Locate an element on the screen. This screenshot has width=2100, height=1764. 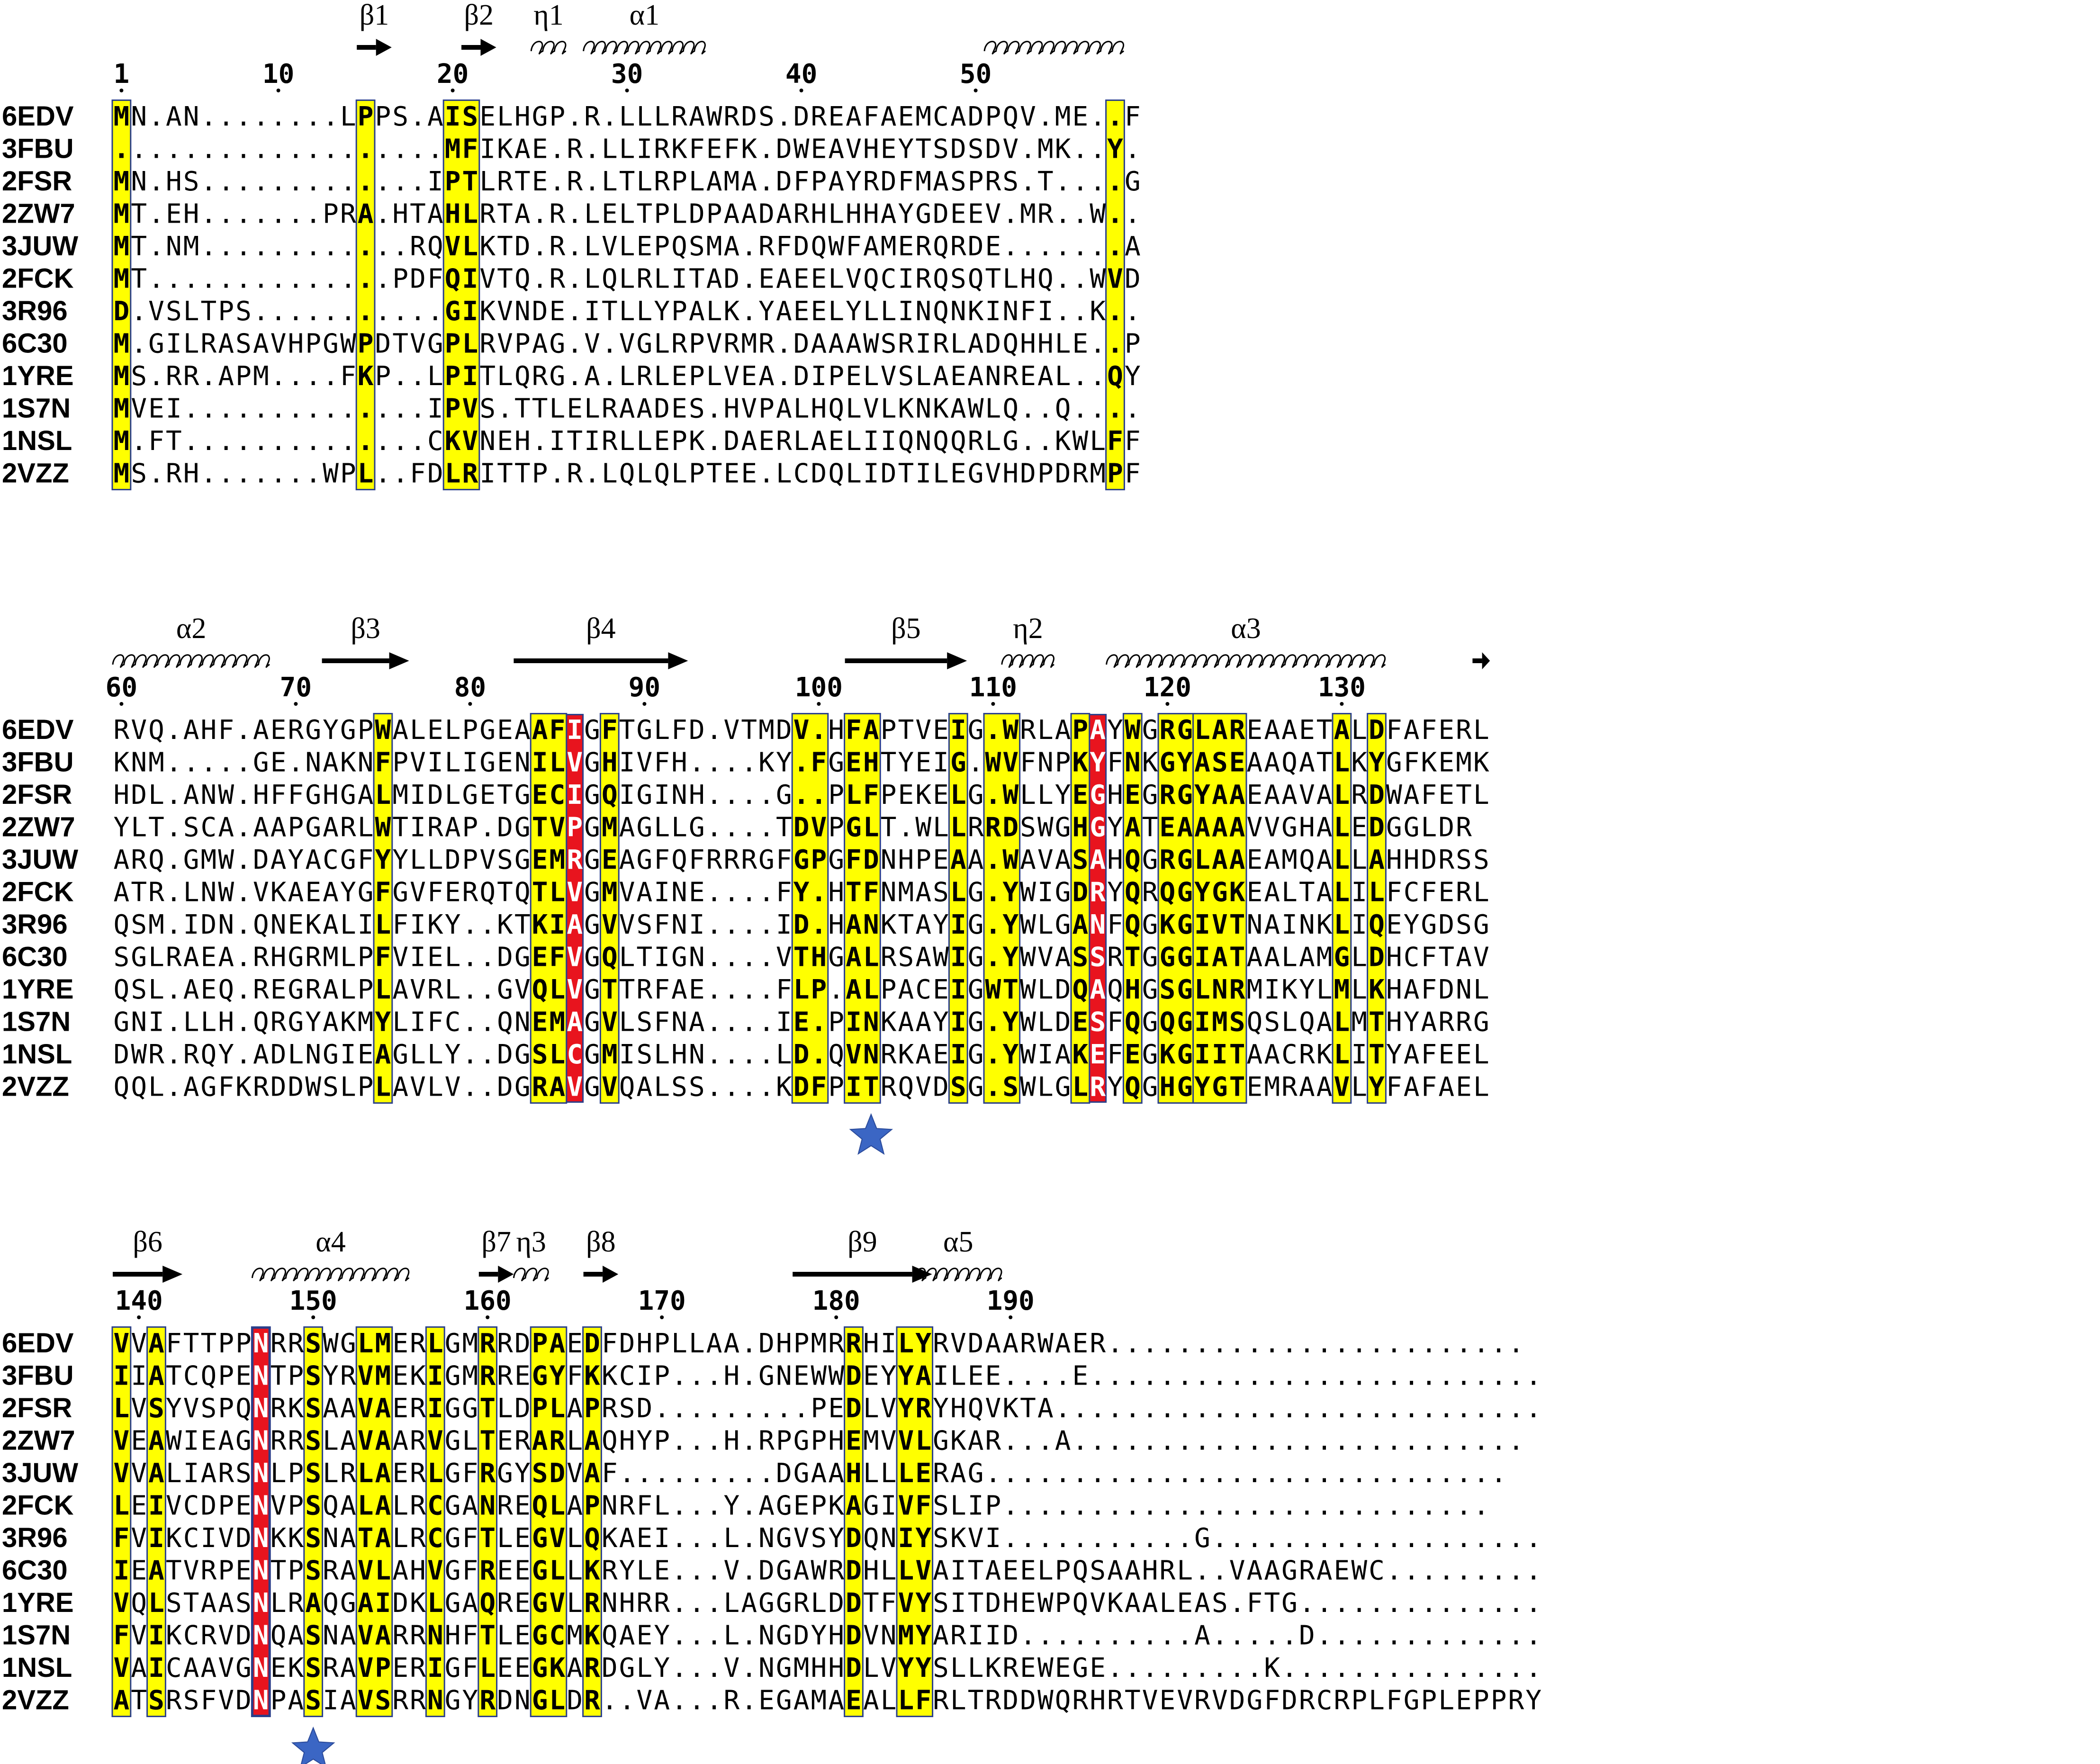
secondary-structure-label: β1 is located at coordinates (374, 15).